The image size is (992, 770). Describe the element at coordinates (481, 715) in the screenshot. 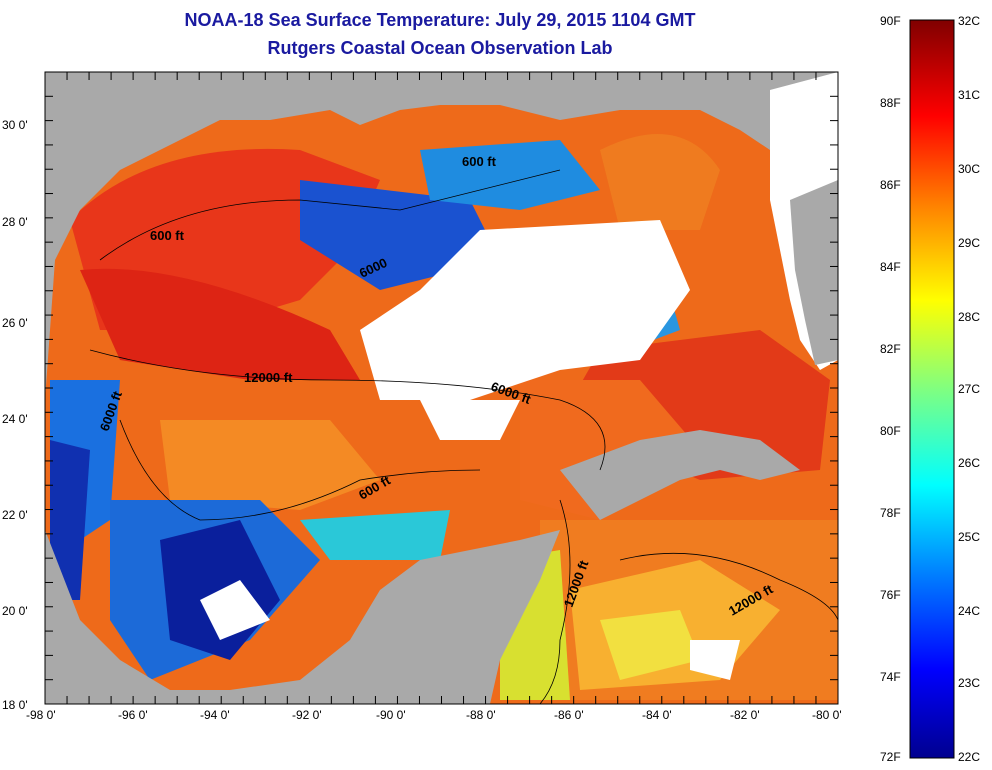

I see `x-tick-label: -88 0'` at that location.